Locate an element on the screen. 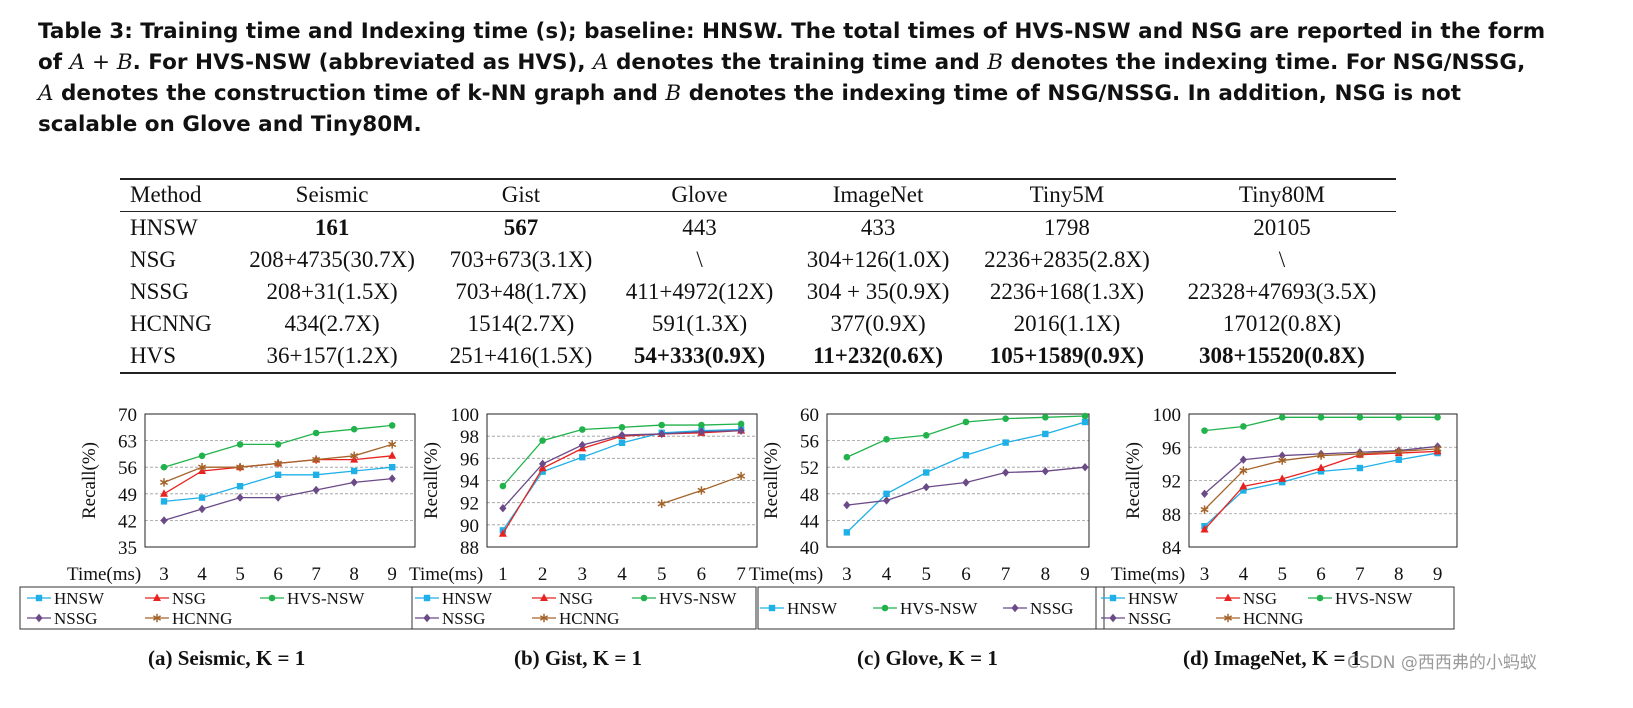  legend-item: HVS-NSW is located at coordinates (684, 598).